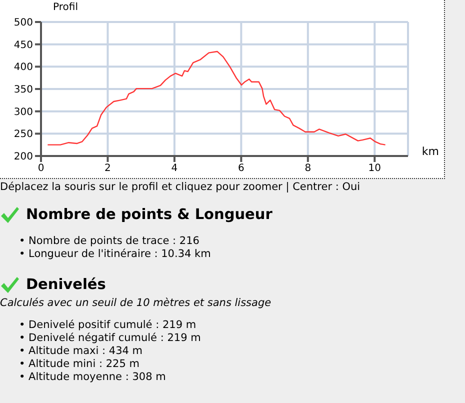 The width and height of the screenshot is (465, 403). I want to click on x-tick-label: 6, so click(241, 168).